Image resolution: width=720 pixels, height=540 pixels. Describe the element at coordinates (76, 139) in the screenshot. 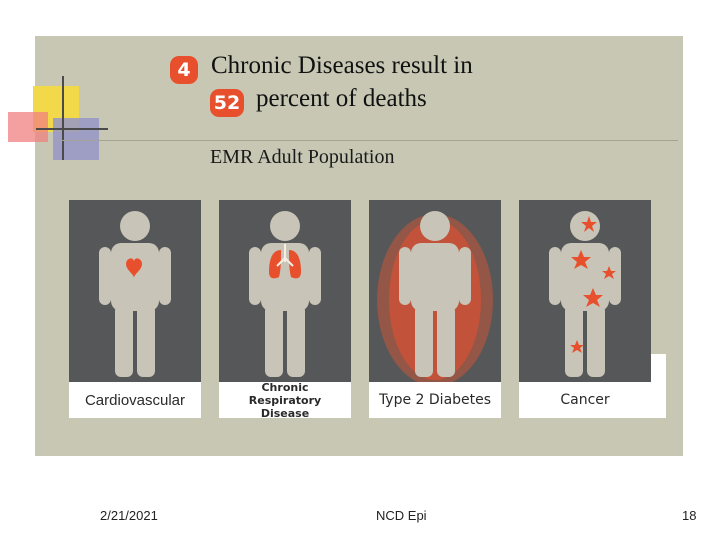

I see `deco-blue-square` at that location.